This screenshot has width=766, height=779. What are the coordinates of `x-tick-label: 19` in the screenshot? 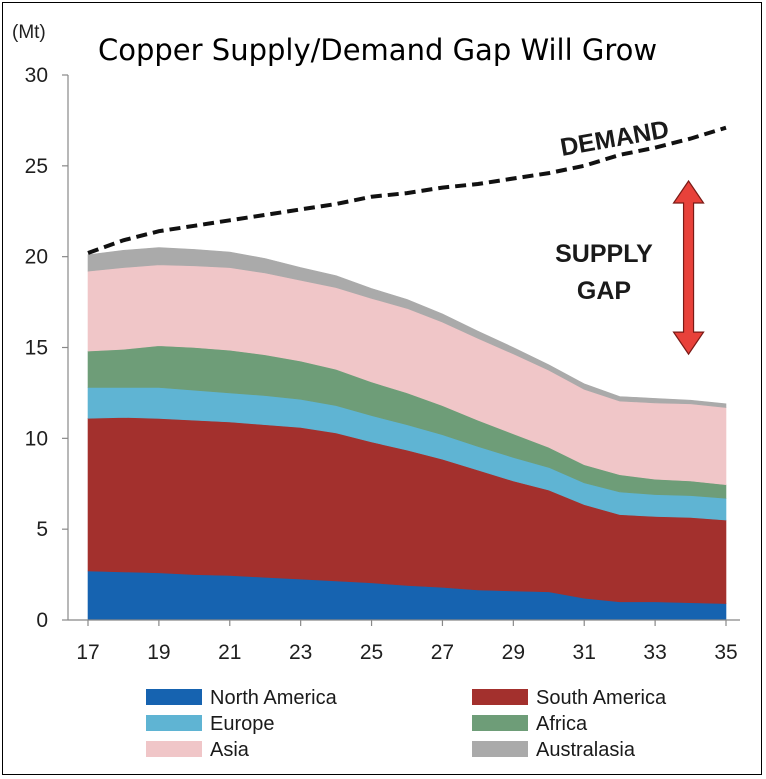 It's located at (158, 652).